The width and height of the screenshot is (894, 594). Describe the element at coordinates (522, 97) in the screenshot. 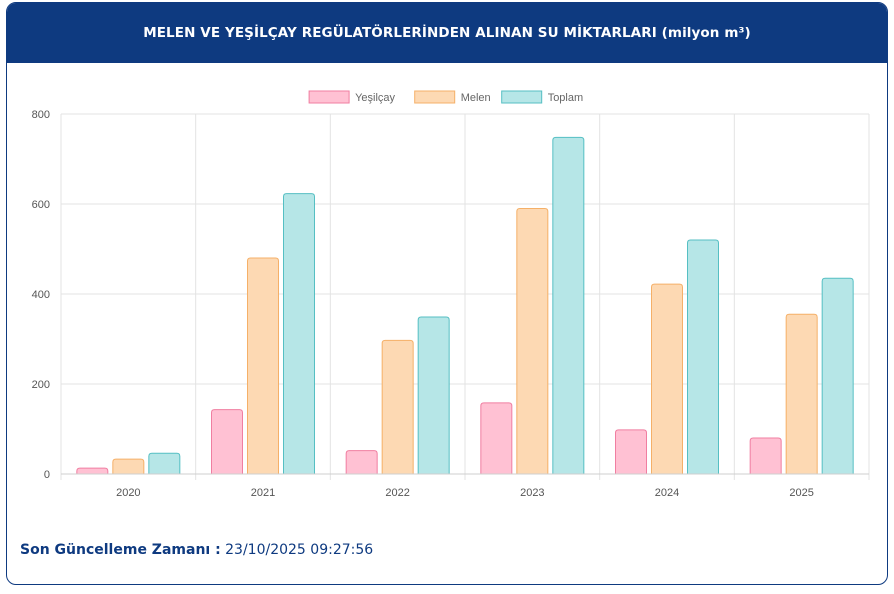

I see `legend-swatch-toplam` at that location.